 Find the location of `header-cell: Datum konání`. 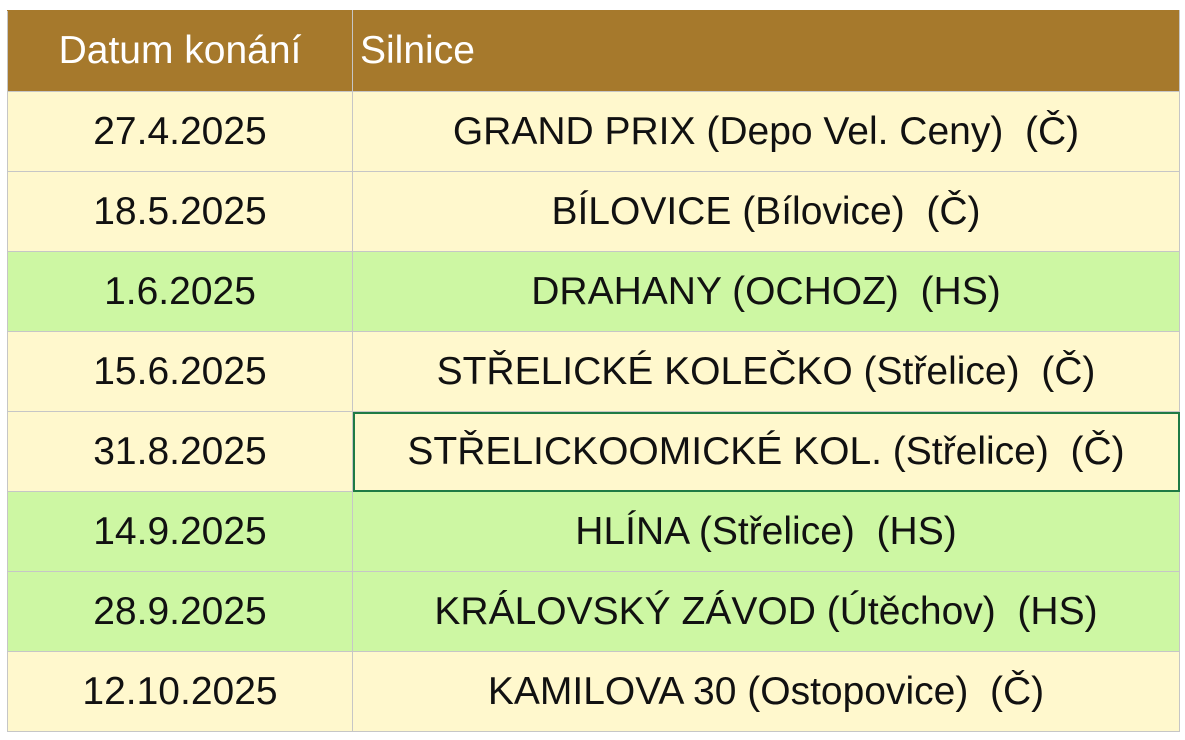

header-cell: Datum konání is located at coordinates (180, 51).